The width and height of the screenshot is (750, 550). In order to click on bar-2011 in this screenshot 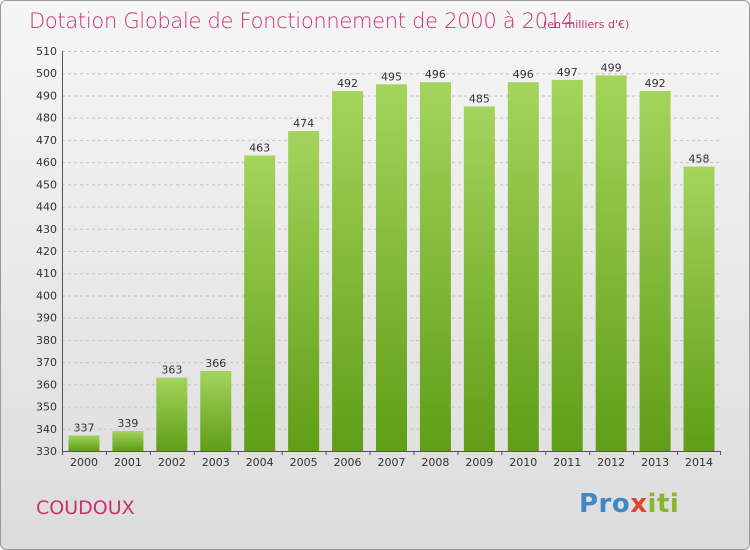, I will do `click(567, 265)`.